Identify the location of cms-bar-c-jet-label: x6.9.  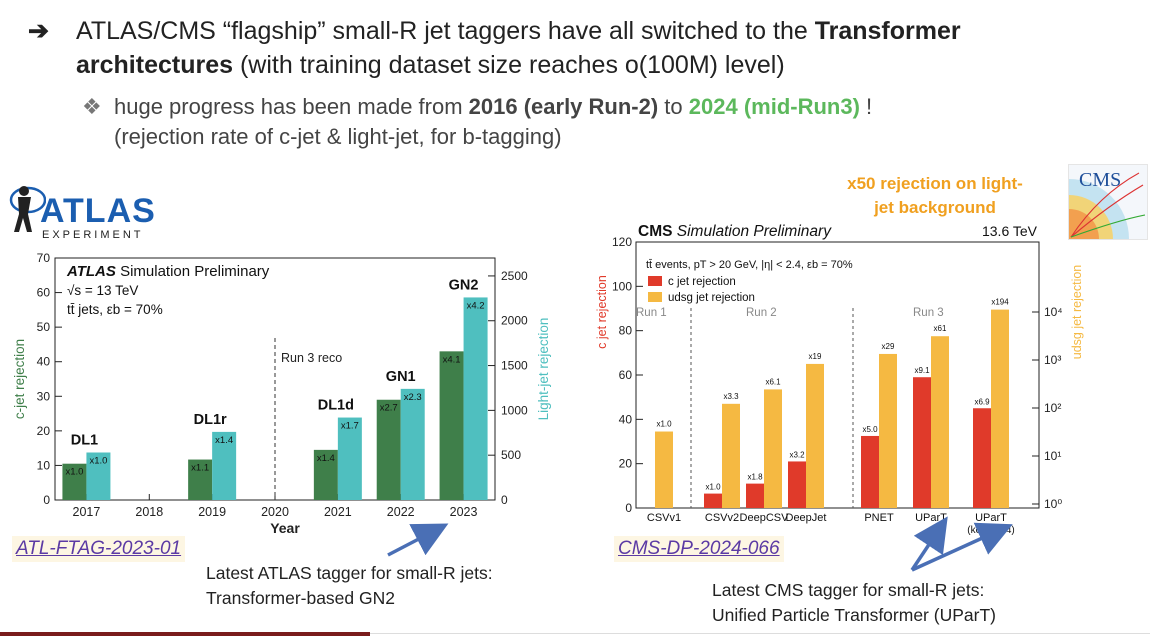
(982, 401).